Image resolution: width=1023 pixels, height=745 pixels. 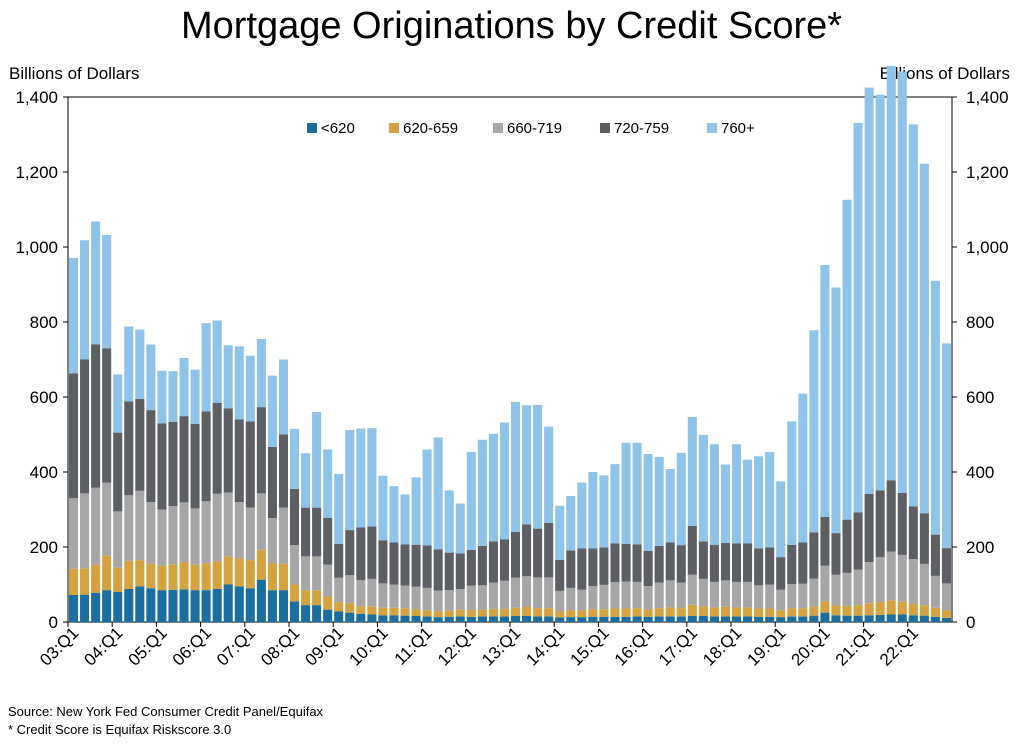 I want to click on bar-segment-3-13-Q1, so click(x=515, y=592).